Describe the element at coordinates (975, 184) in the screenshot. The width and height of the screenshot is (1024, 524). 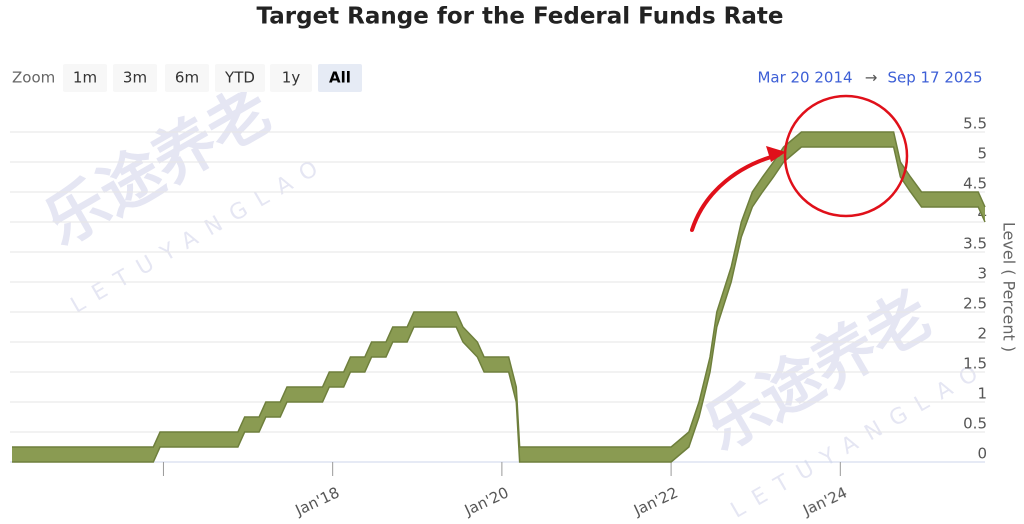
I see `y-tick-label: 4.5` at that location.